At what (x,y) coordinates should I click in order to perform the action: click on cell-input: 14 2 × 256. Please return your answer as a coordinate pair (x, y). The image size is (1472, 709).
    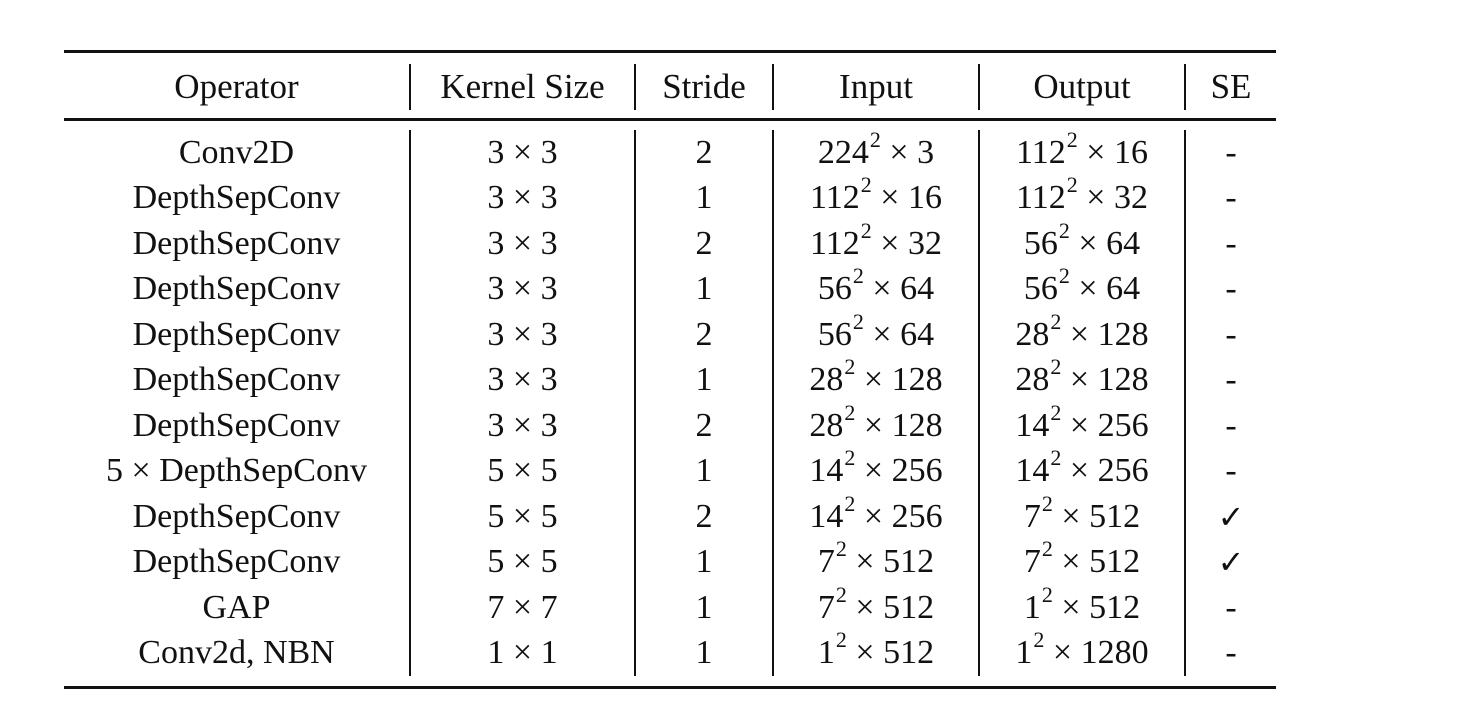
    Looking at the image, I should click on (875, 515).